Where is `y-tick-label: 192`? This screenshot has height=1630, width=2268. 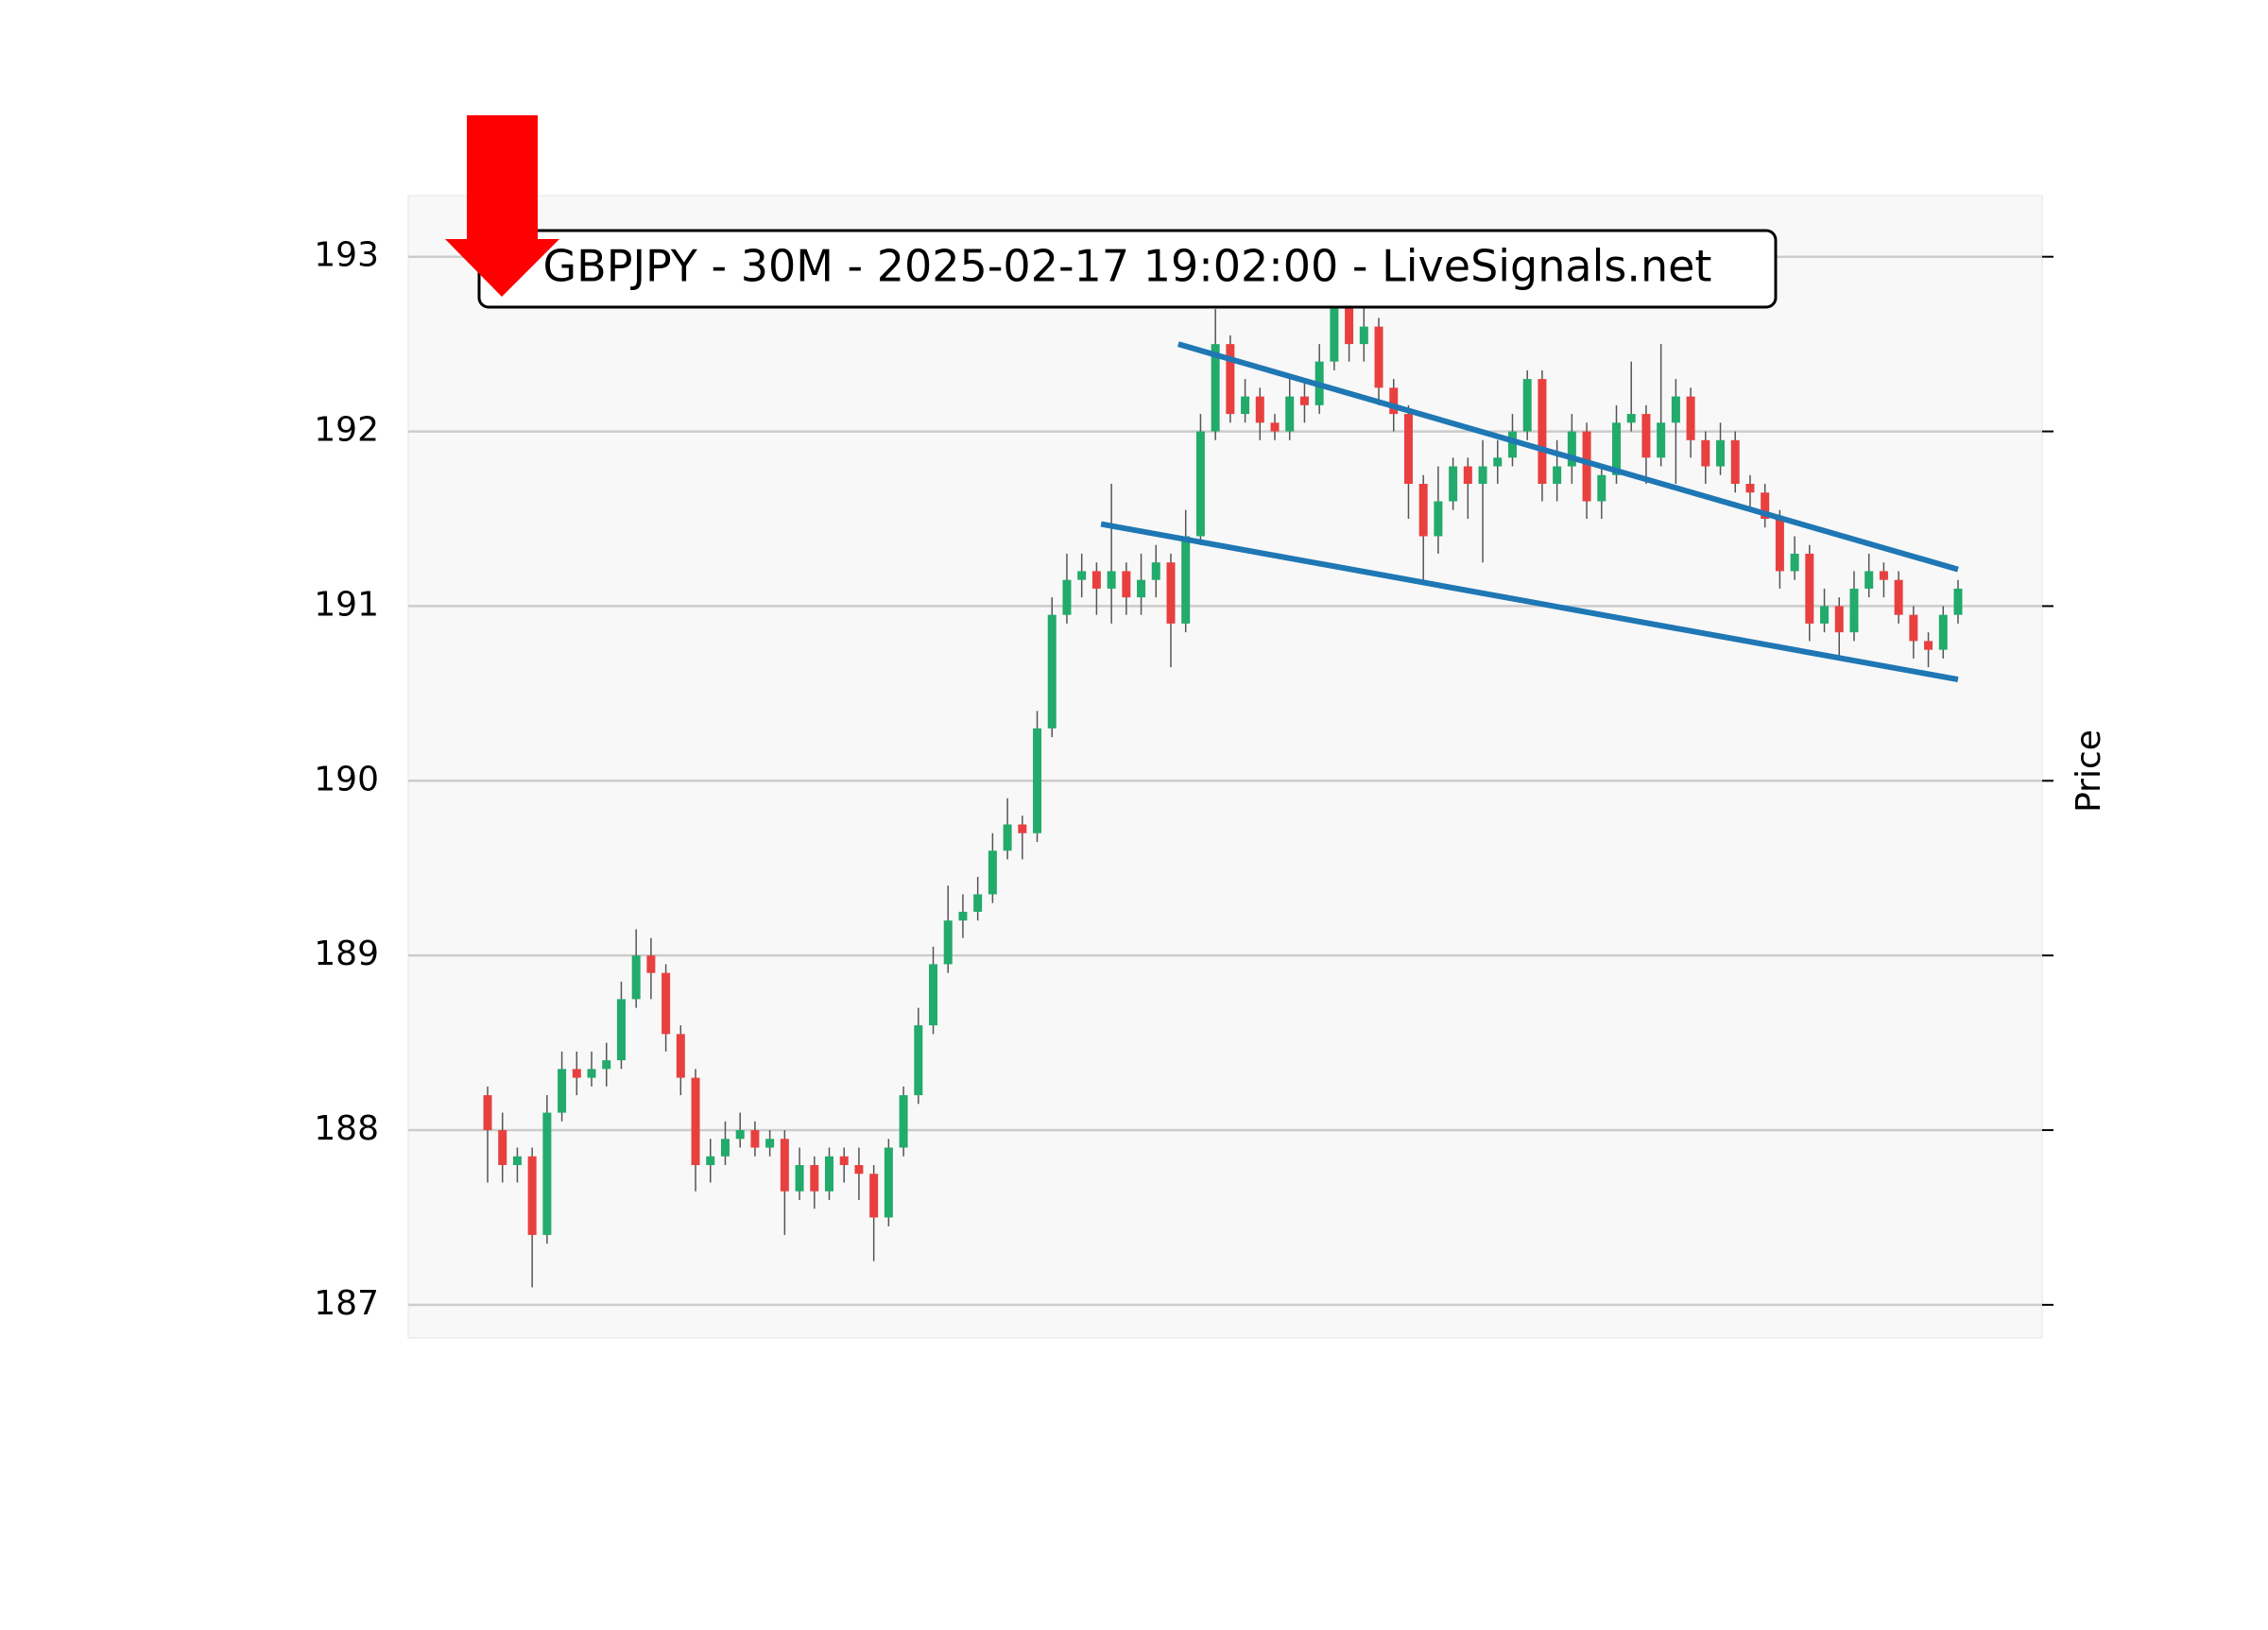
y-tick-label: 192 is located at coordinates (346, 431).